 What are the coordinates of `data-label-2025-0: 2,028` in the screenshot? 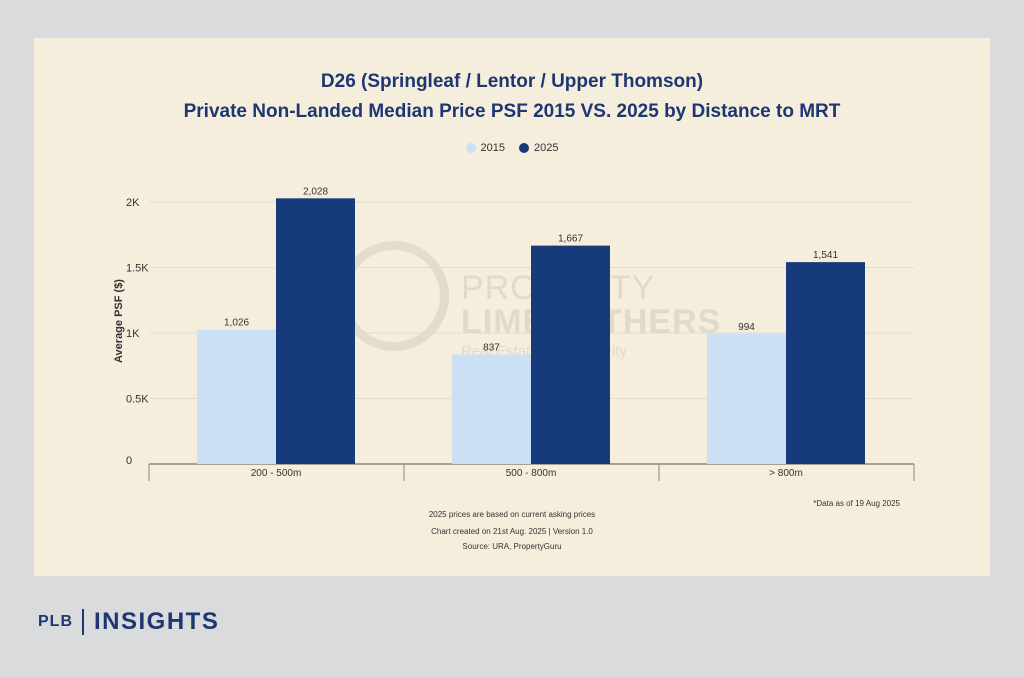 It's located at (315, 191).